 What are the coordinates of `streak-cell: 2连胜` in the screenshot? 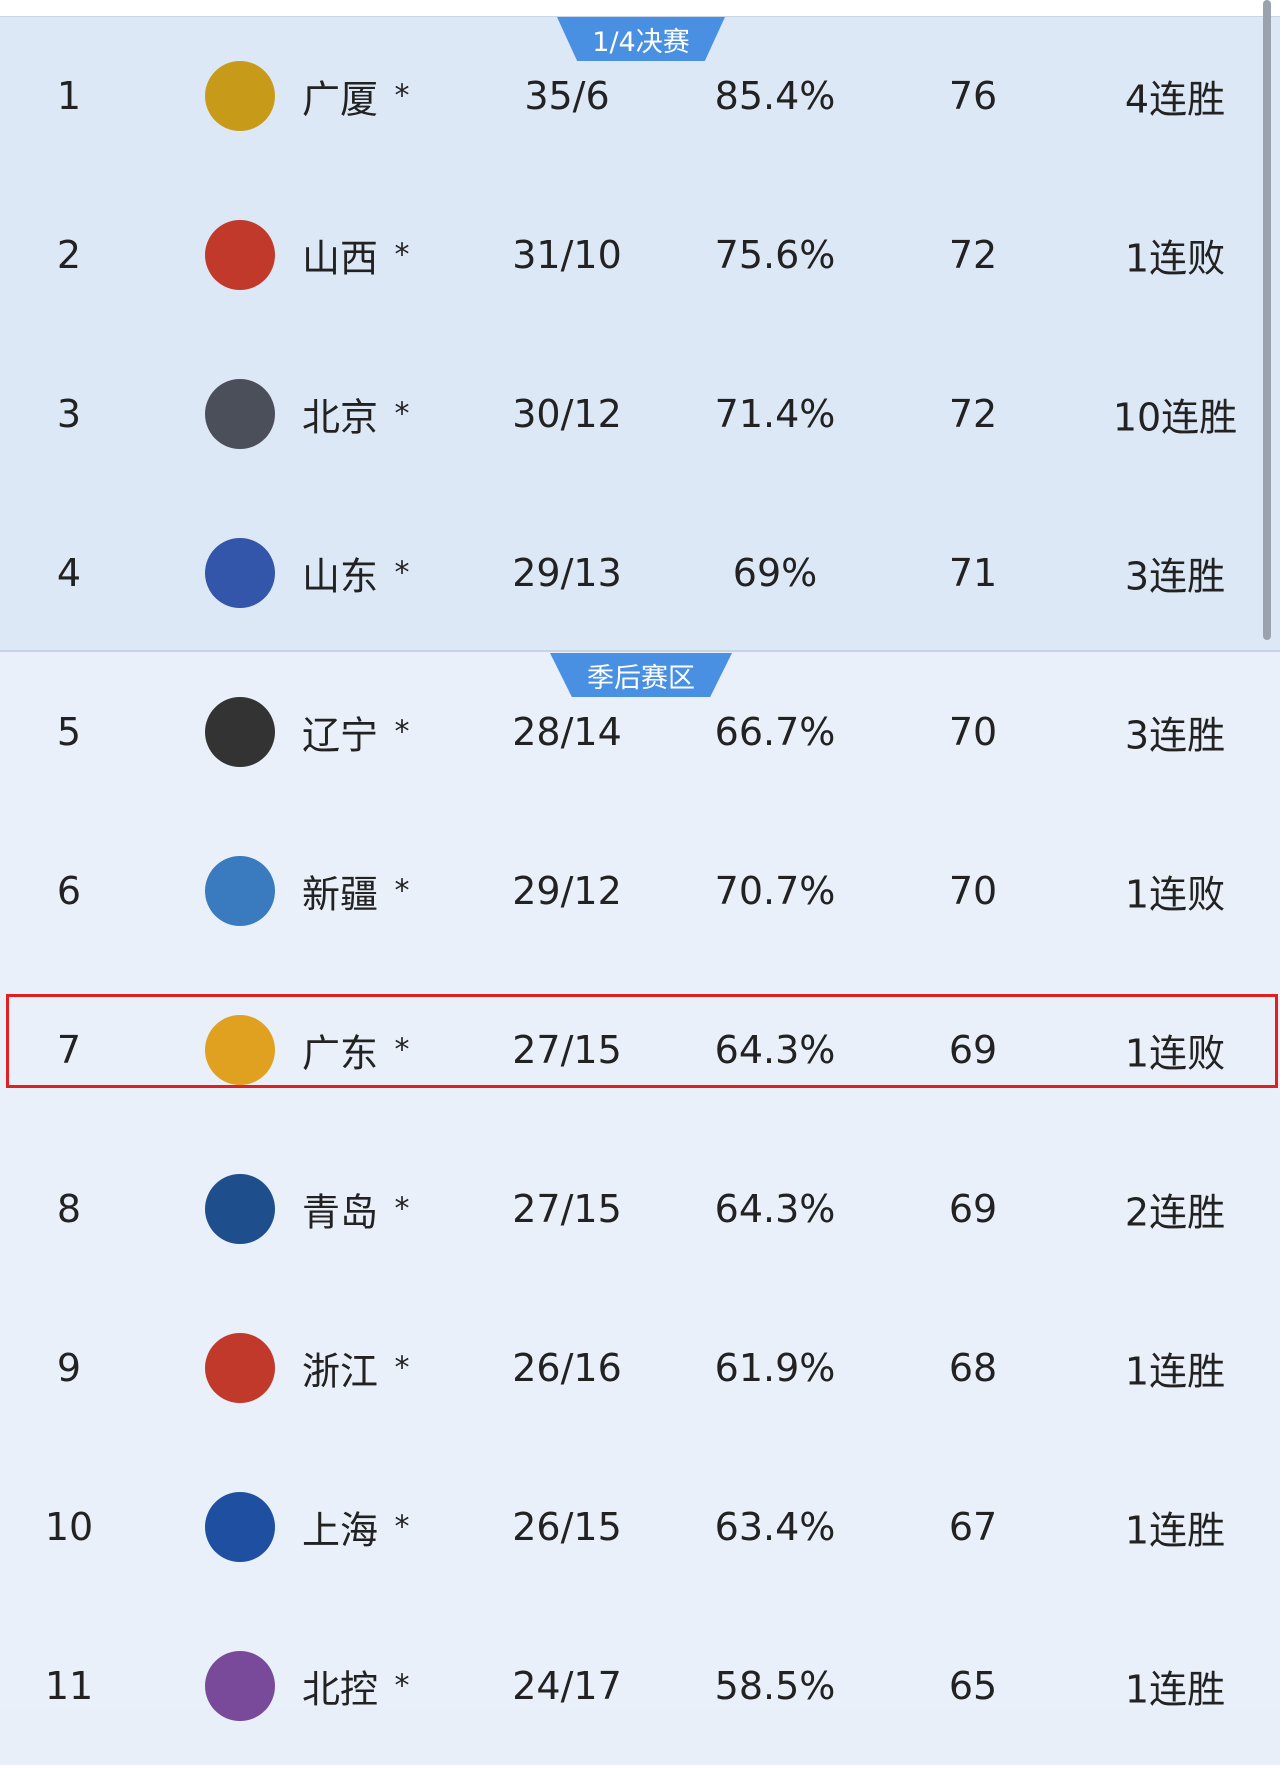 It's located at (1175, 1212).